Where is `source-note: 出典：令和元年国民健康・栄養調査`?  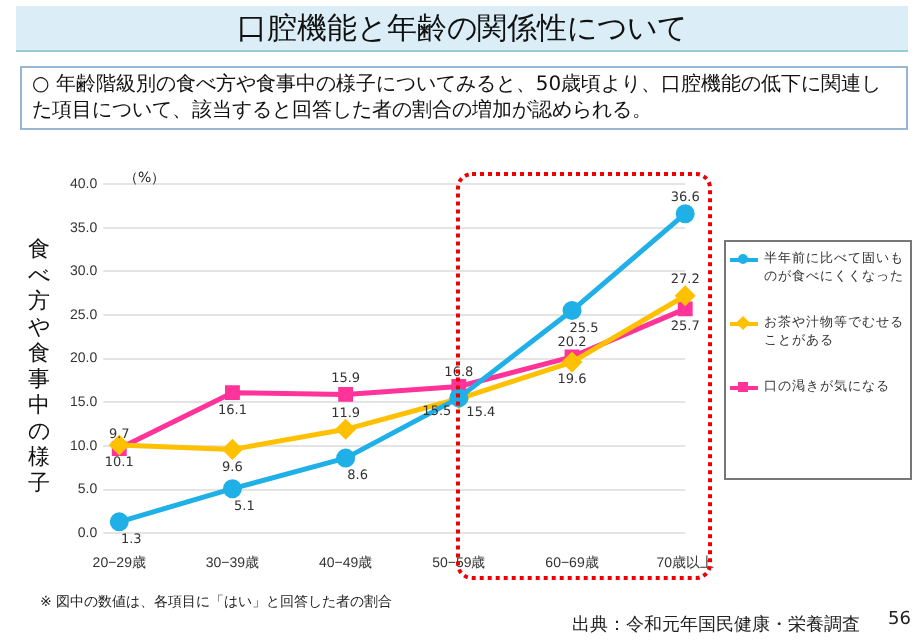 source-note: 出典：令和元年国民健康・栄養調査 is located at coordinates (716, 625).